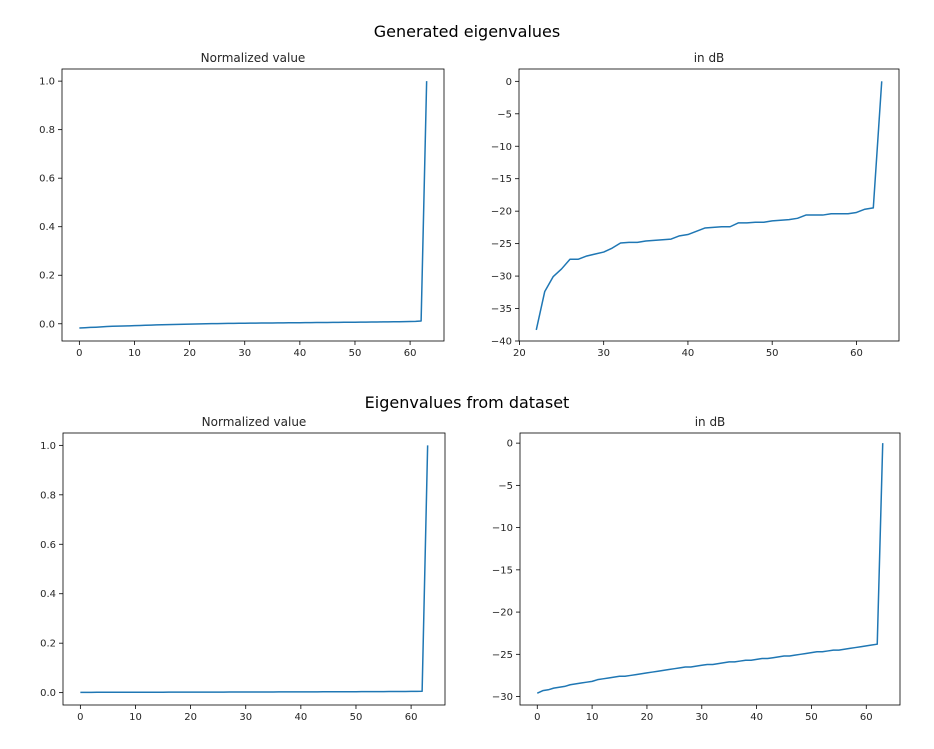 The height and width of the screenshot is (749, 934). What do you see at coordinates (467, 402) in the screenshot?
I see `figure-suptitle-dataset: Eigenvalues from dataset` at bounding box center [467, 402].